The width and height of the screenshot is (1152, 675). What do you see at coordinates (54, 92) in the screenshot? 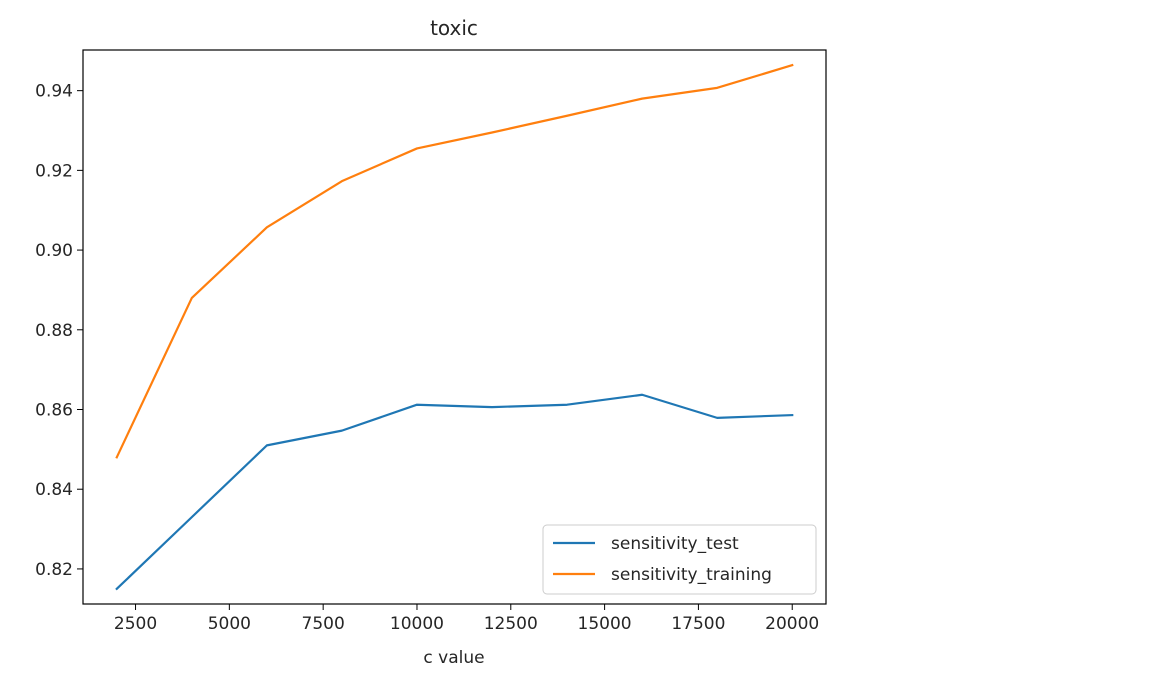
I see `y-tick-label: 0.94` at bounding box center [54, 92].